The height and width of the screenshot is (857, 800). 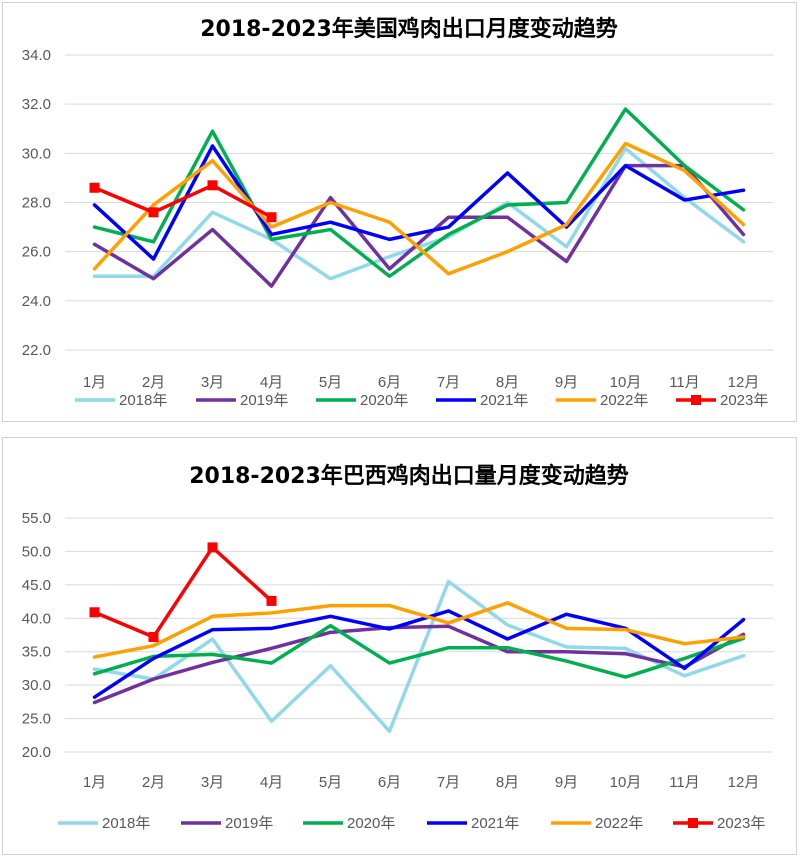 I want to click on y-tick-label: 32.0, so click(x=36, y=104).